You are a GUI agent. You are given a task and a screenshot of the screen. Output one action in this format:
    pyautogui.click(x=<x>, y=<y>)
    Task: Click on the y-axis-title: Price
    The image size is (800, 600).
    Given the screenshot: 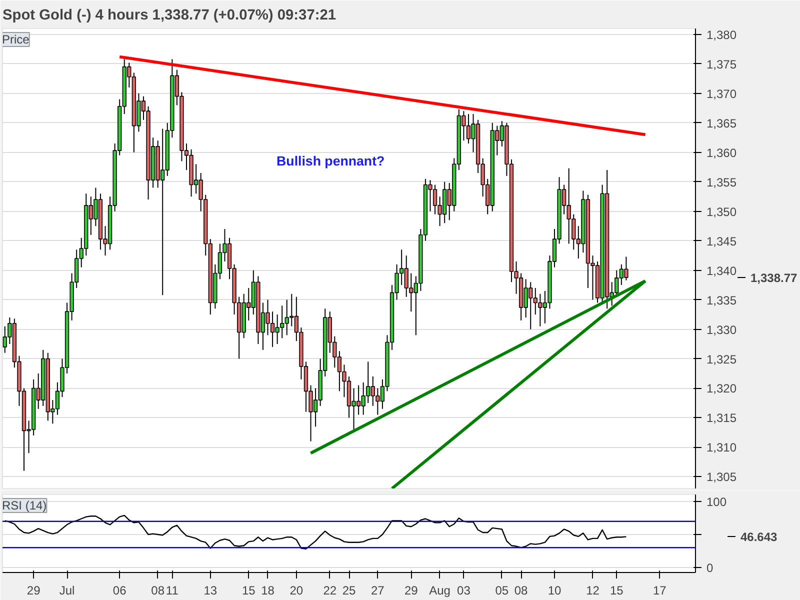 What is the action you would take?
    pyautogui.click(x=16, y=39)
    